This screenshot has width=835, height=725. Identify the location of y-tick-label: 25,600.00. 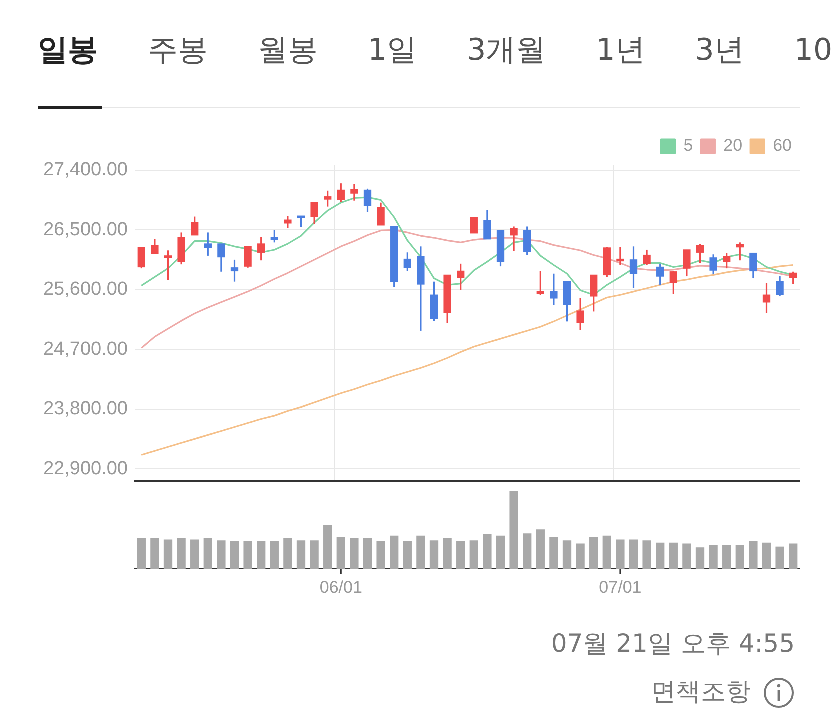
(85, 289).